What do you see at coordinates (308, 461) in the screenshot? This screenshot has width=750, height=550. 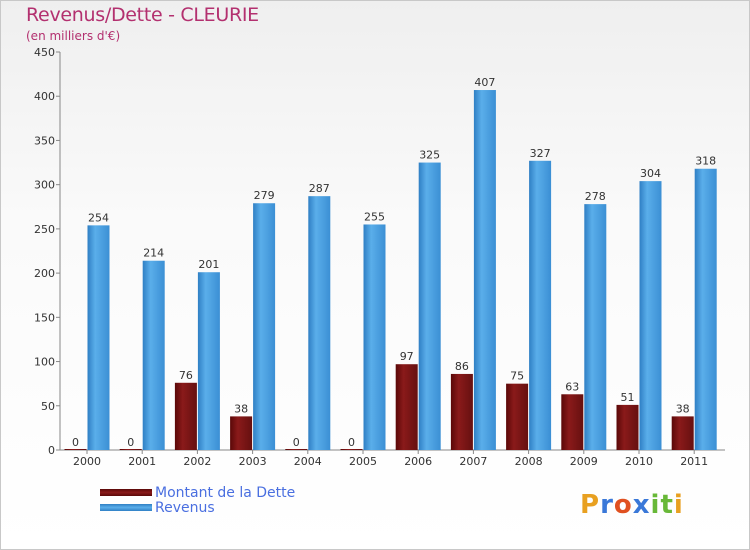 I see `x-tick-label: 2004` at bounding box center [308, 461].